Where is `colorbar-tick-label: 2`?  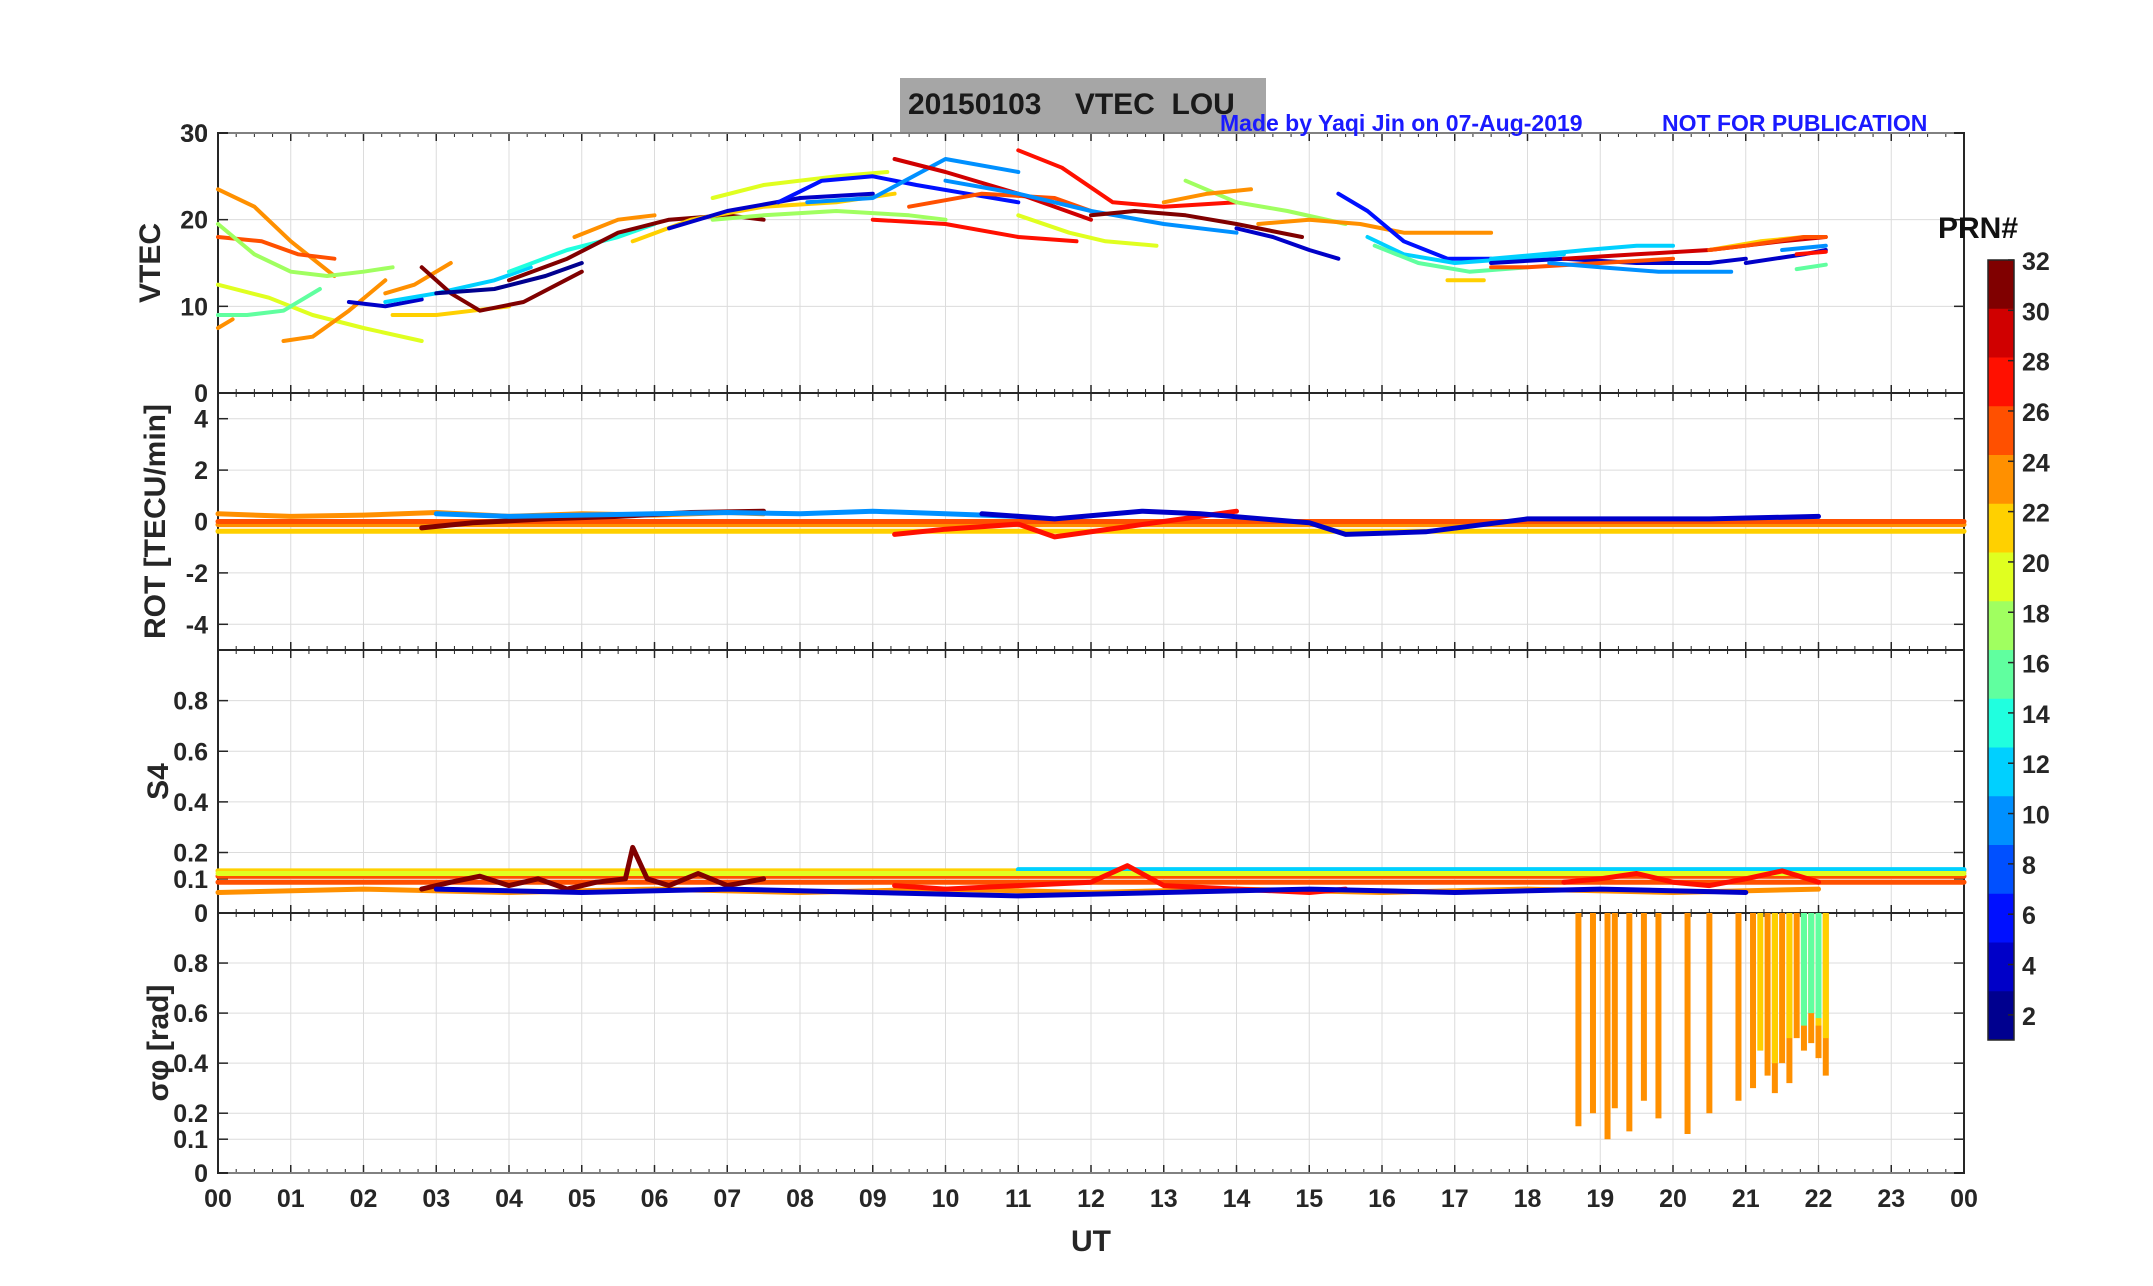
colorbar-tick-label: 2 is located at coordinates (2029, 1017).